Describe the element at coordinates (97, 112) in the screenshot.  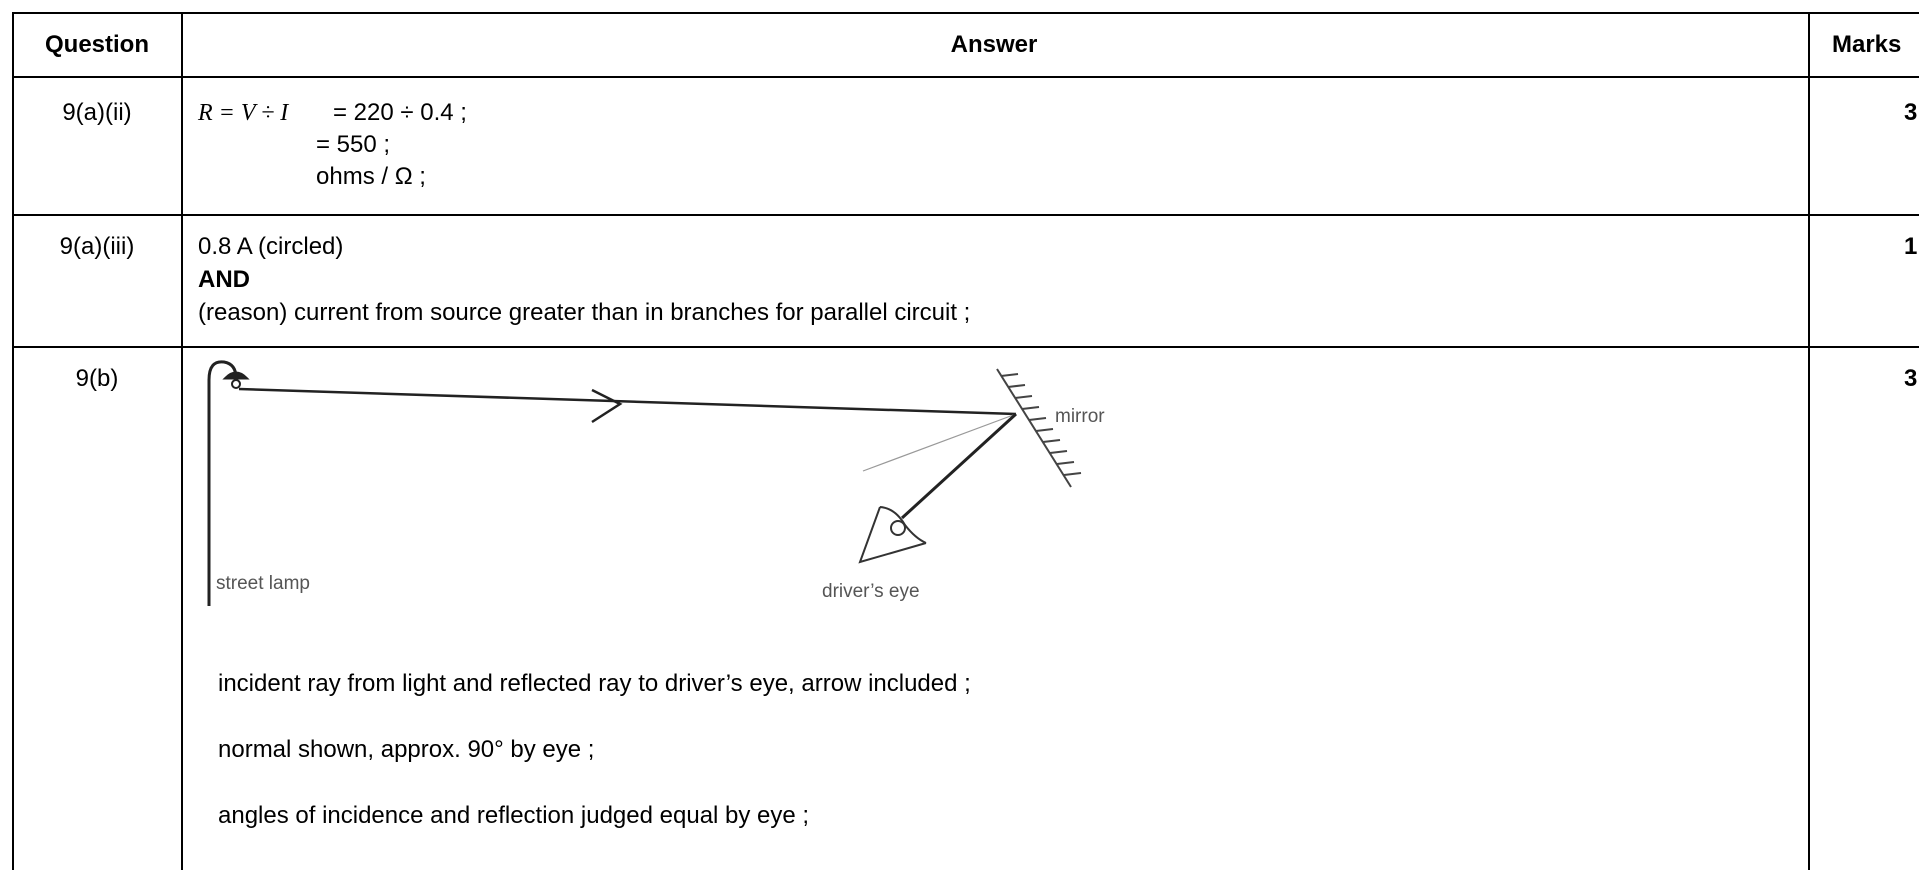
I see `question-number: 9(a)(ii)` at that location.